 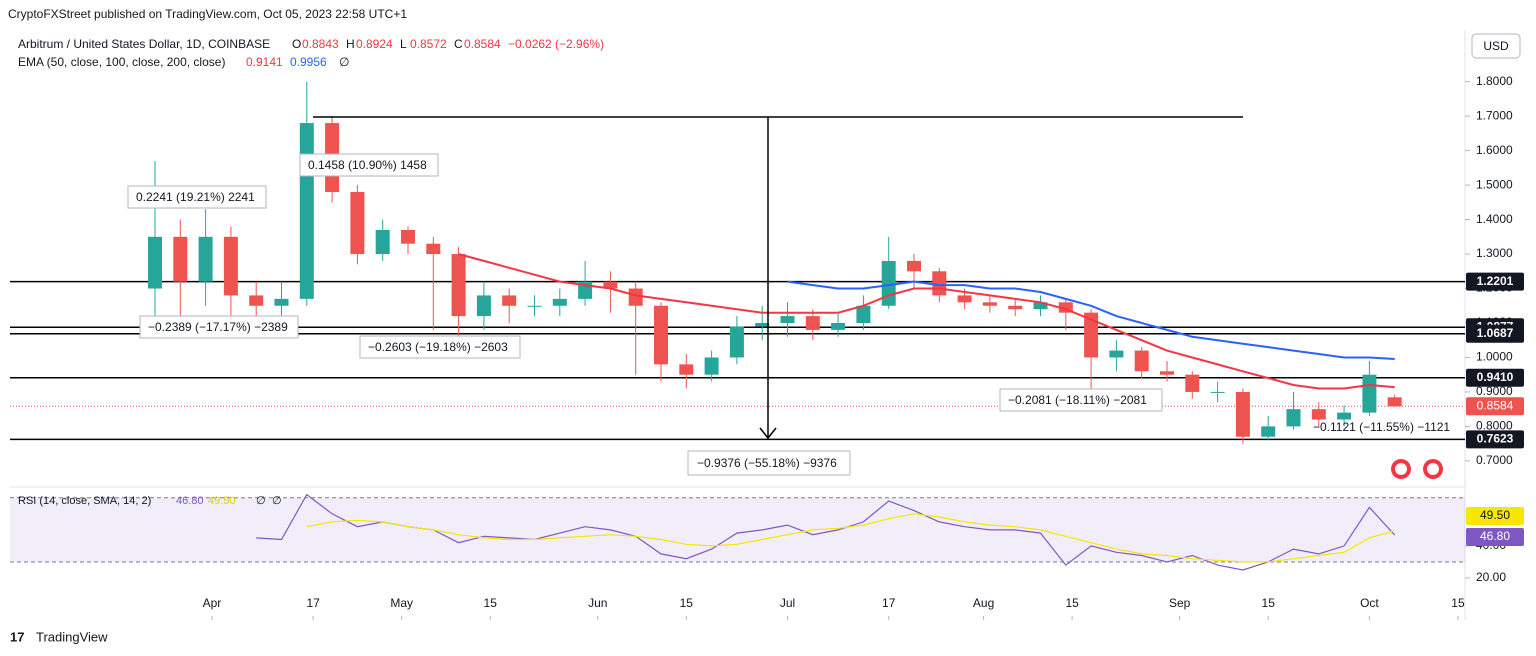 I want to click on currency: USD, so click(x=1496, y=46).